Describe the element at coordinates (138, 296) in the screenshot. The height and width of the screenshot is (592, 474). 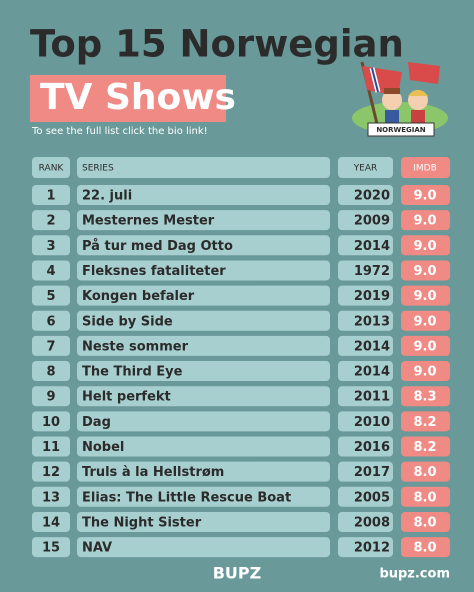
I see `series-name: Kongen befaler` at that location.